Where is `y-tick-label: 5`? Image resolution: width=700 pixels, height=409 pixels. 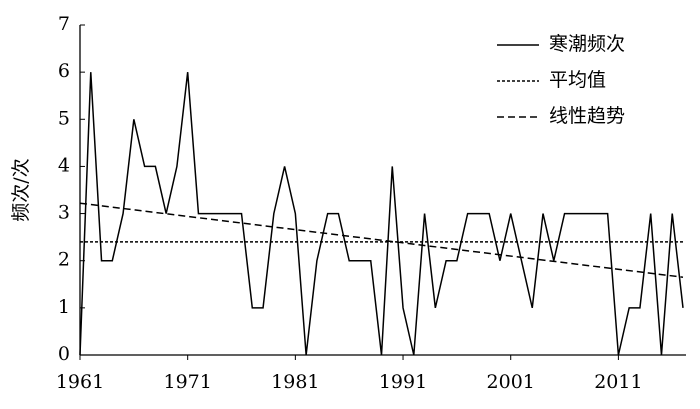 y-tick-label: 5 is located at coordinates (64, 118).